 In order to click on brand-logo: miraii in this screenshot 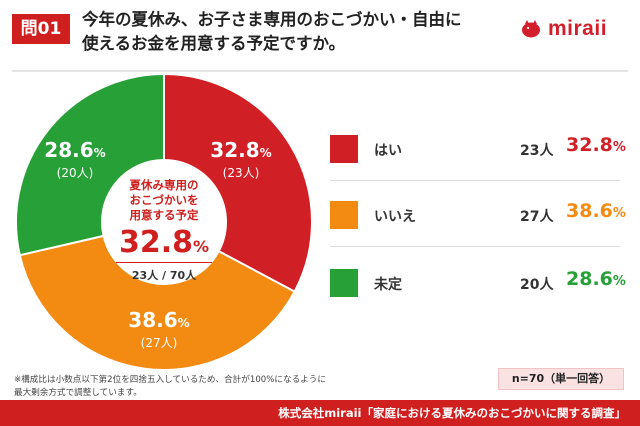, I will do `click(575, 29)`.